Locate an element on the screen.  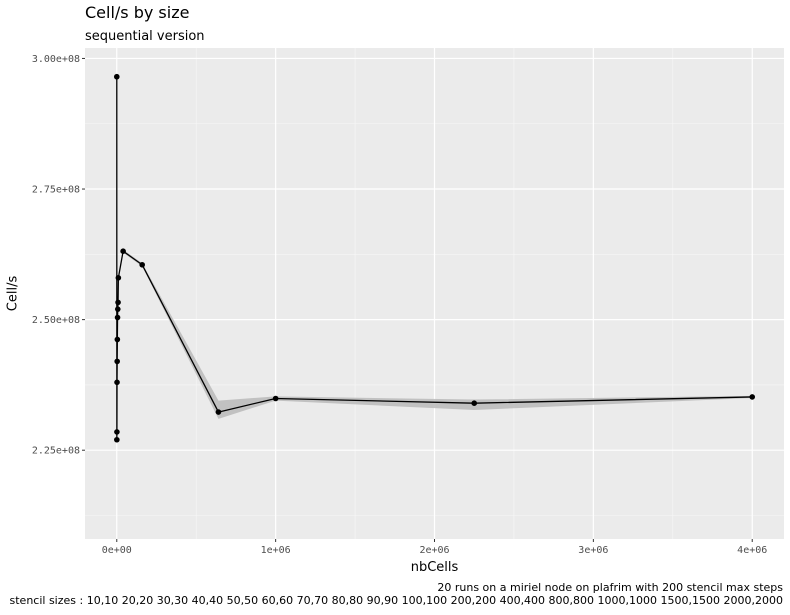
x-tick-label: 1e+06 is located at coordinates (276, 550).